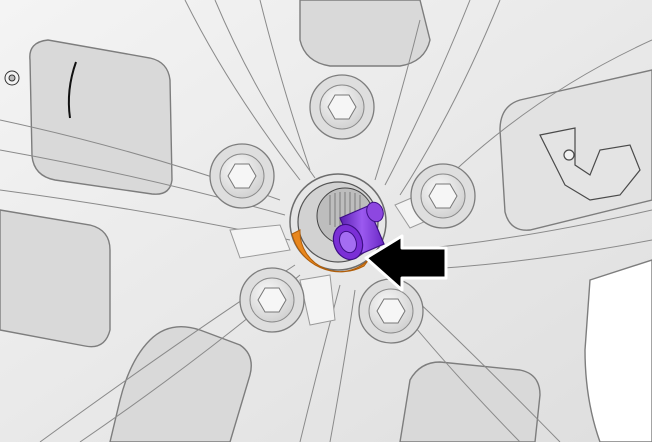 The width and height of the screenshot is (652, 442). What do you see at coordinates (72, 90) in the screenshot?
I see `valve-curve` at bounding box center [72, 90].